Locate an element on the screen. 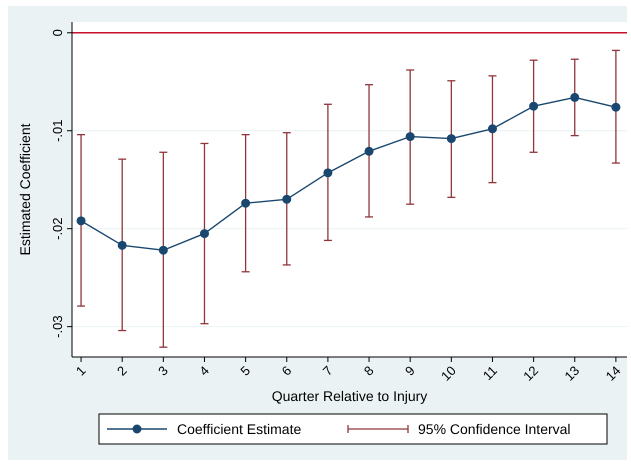  legend-label: Coefficient Estimate is located at coordinates (239, 429).